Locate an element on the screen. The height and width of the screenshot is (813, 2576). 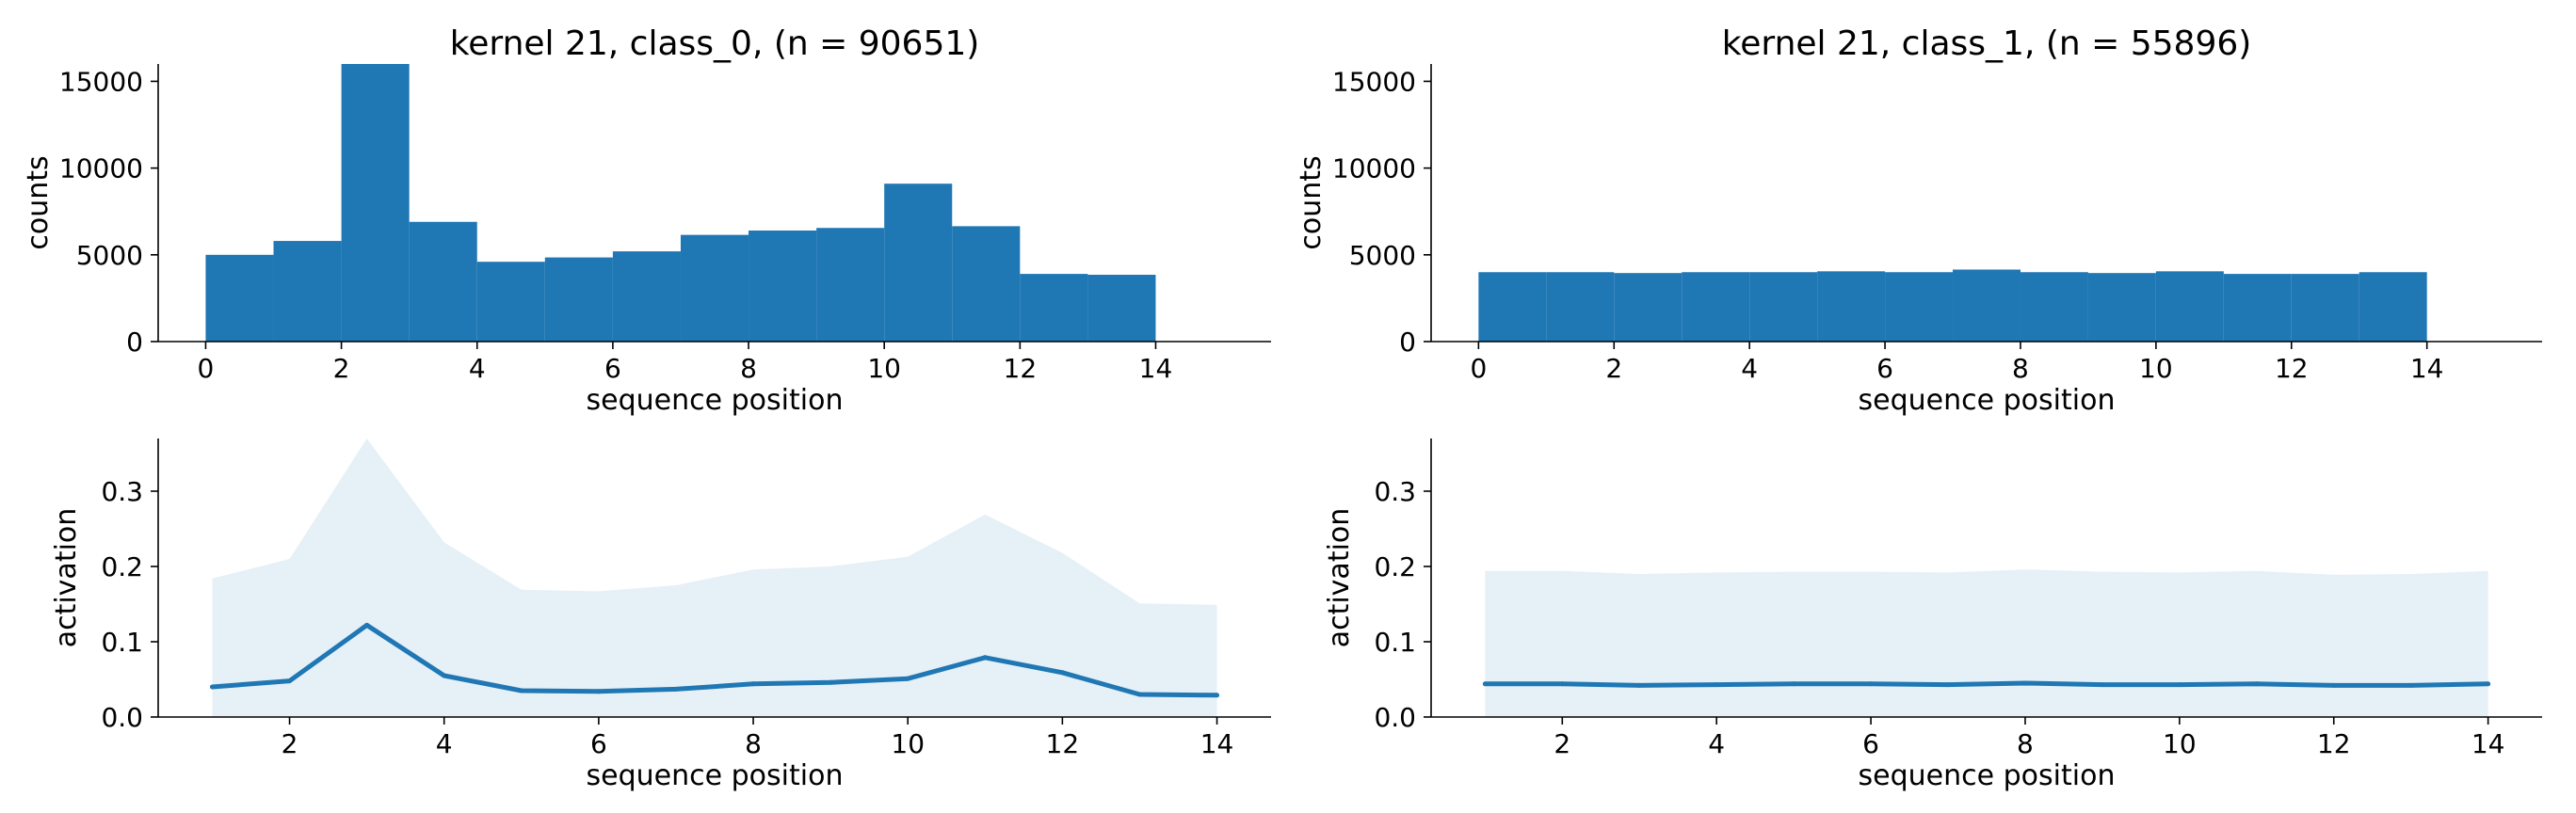
chart-title: kernel 21, class_0, (n = 90651) is located at coordinates (715, 43).